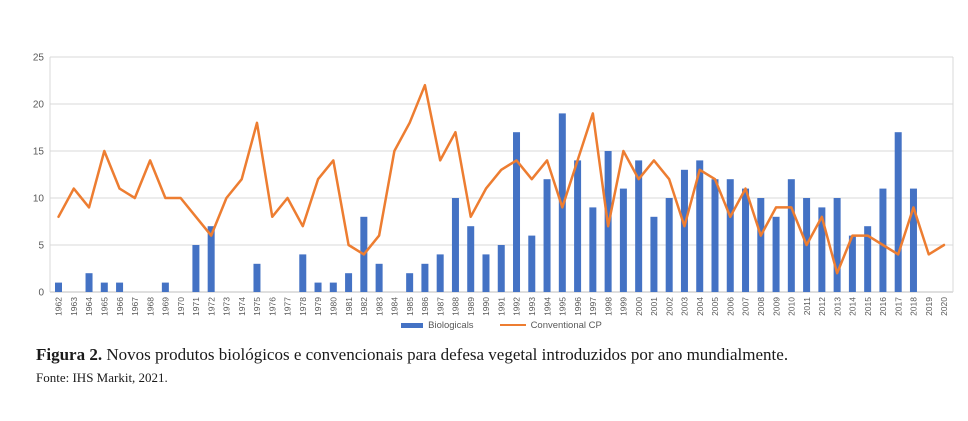  I want to click on bar-biologicals-1979, so click(318, 287).